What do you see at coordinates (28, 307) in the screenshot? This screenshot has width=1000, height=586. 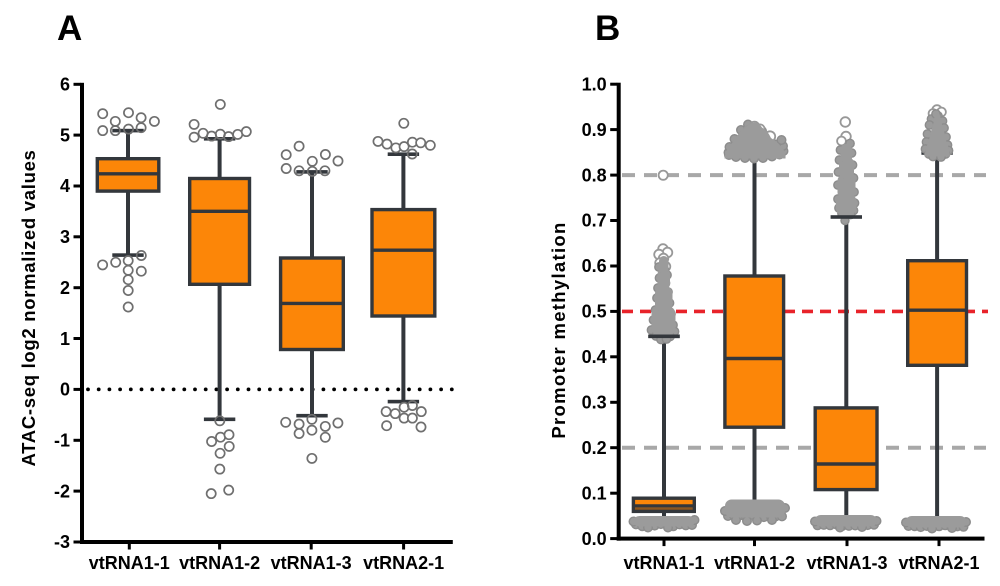 I see `svg-text:ATAC-seq log2 normalized value: ATAC-seq log2 normalized values` at bounding box center [28, 307].